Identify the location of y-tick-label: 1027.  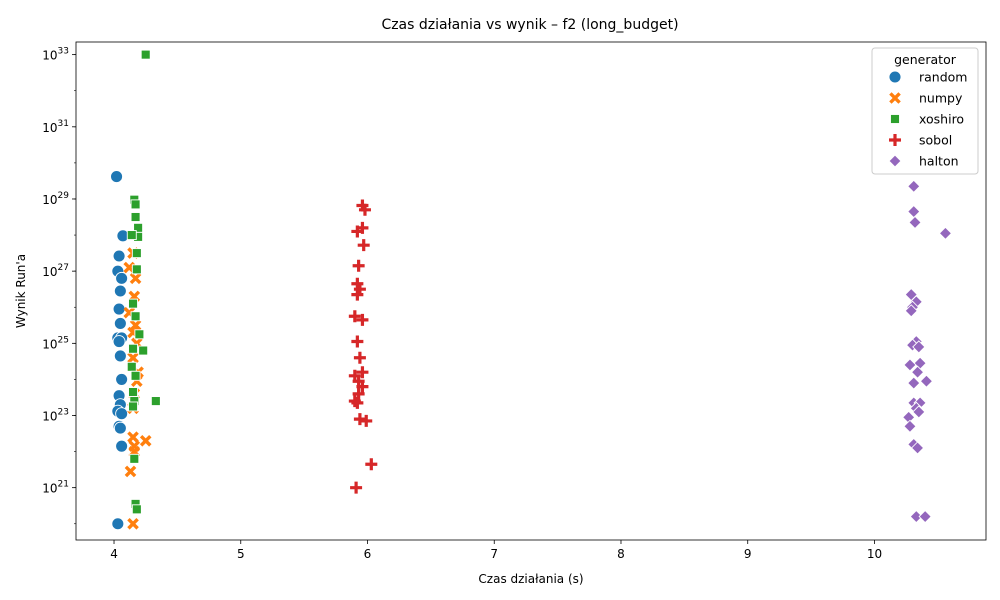
(55, 271).